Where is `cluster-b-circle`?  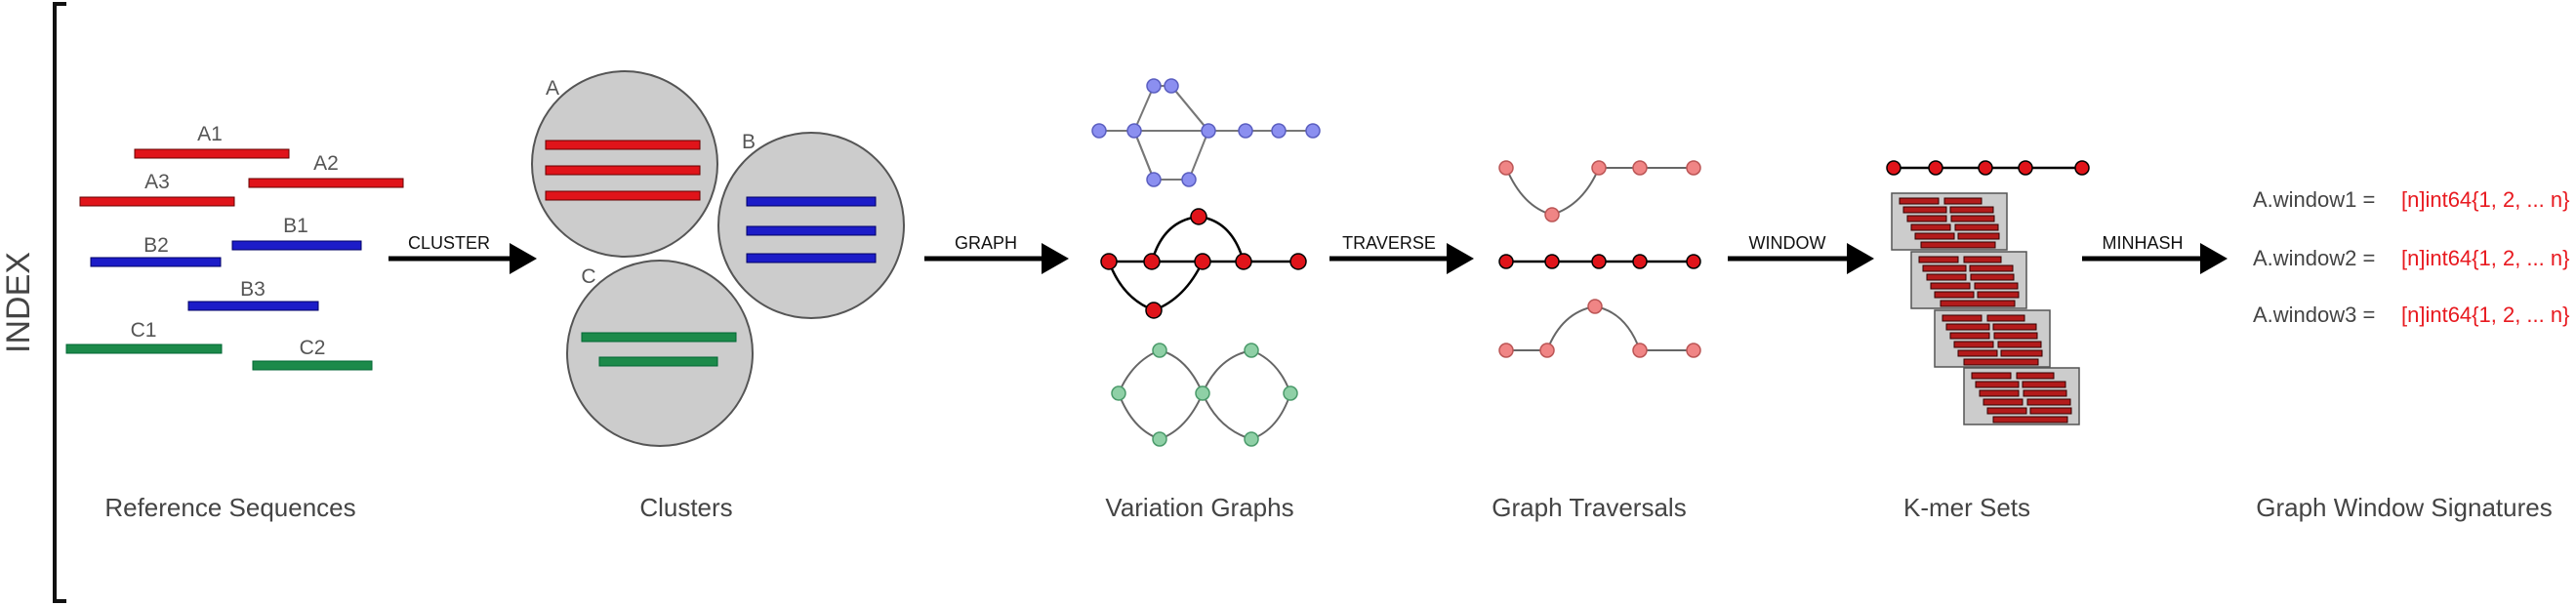 cluster-b-circle is located at coordinates (811, 225).